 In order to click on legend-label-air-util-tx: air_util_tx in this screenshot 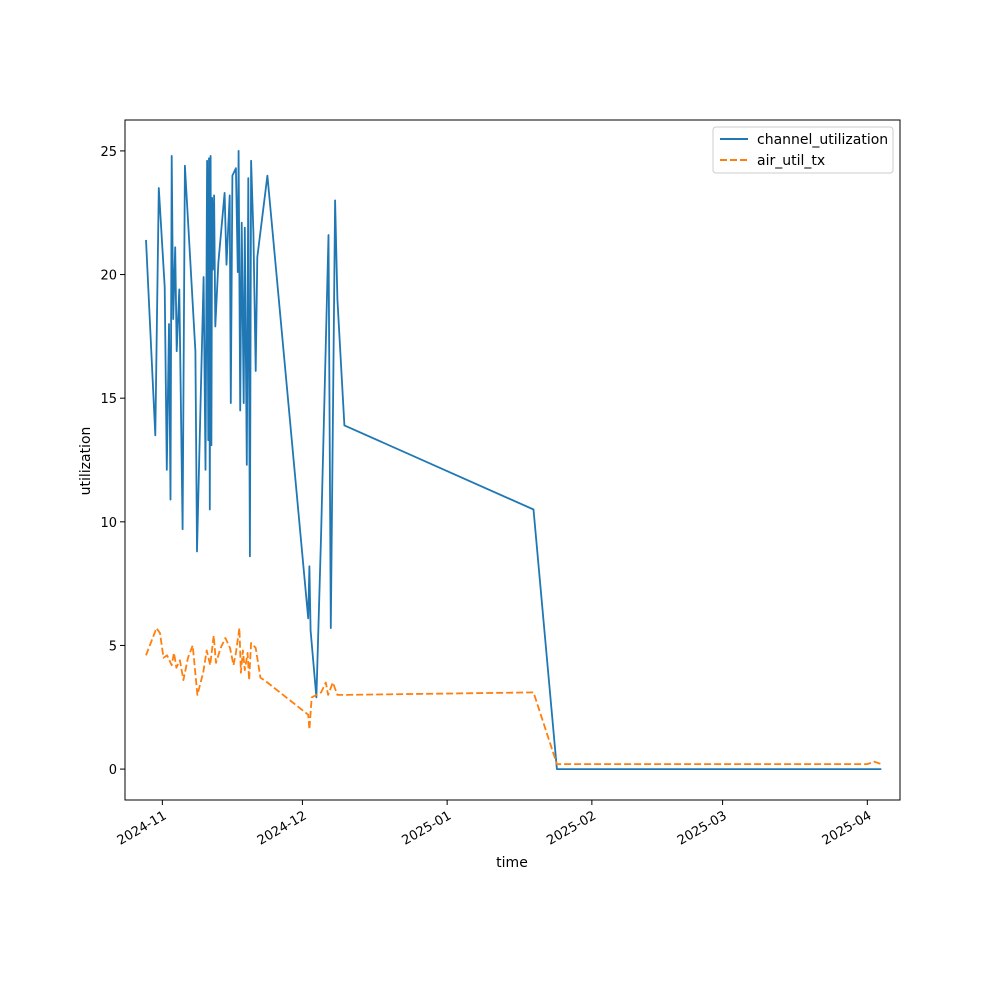, I will do `click(791, 161)`.